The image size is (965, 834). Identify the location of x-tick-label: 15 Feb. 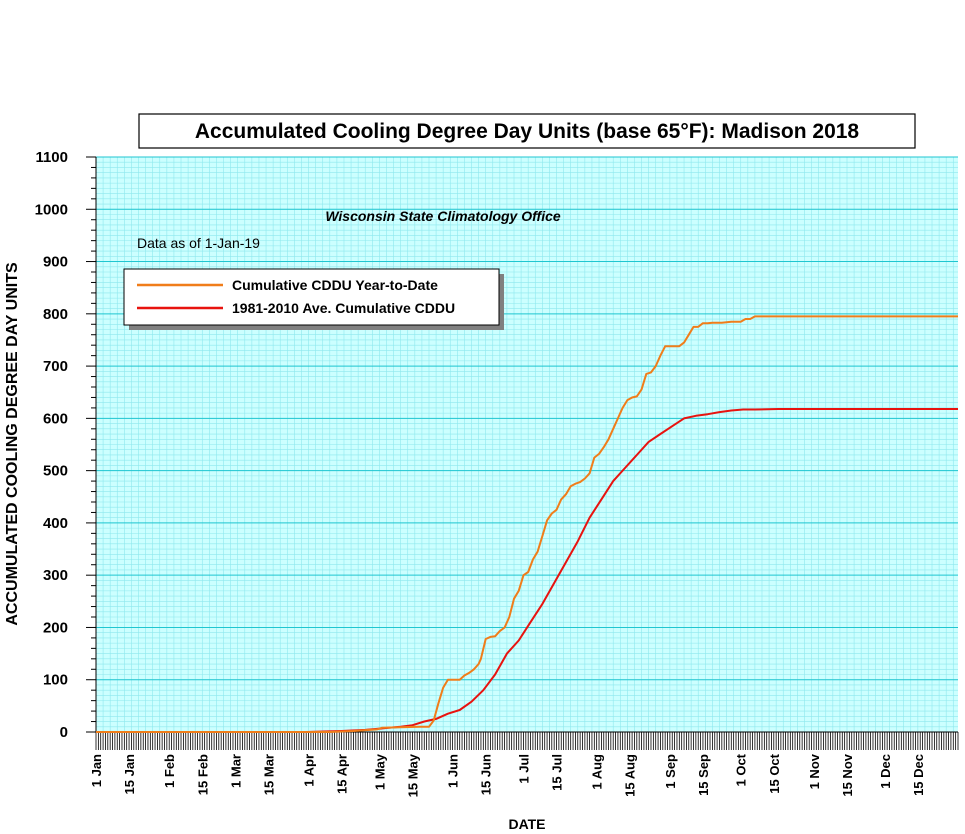
(202, 774).